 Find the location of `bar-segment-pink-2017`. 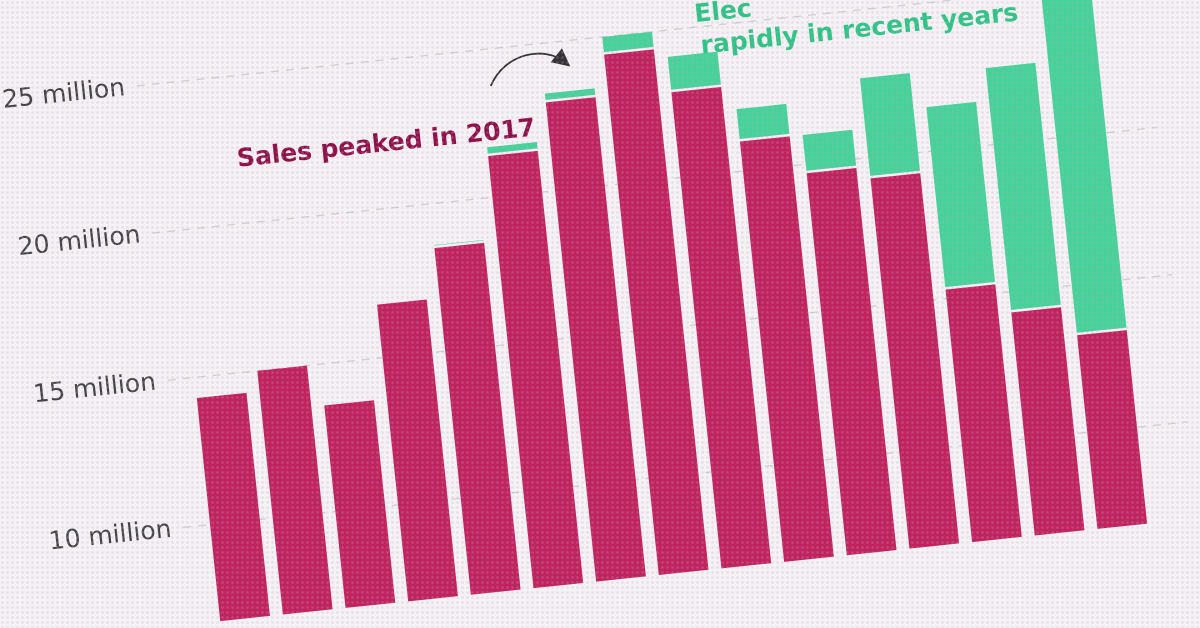

bar-segment-pink-2017 is located at coordinates (656, 312).